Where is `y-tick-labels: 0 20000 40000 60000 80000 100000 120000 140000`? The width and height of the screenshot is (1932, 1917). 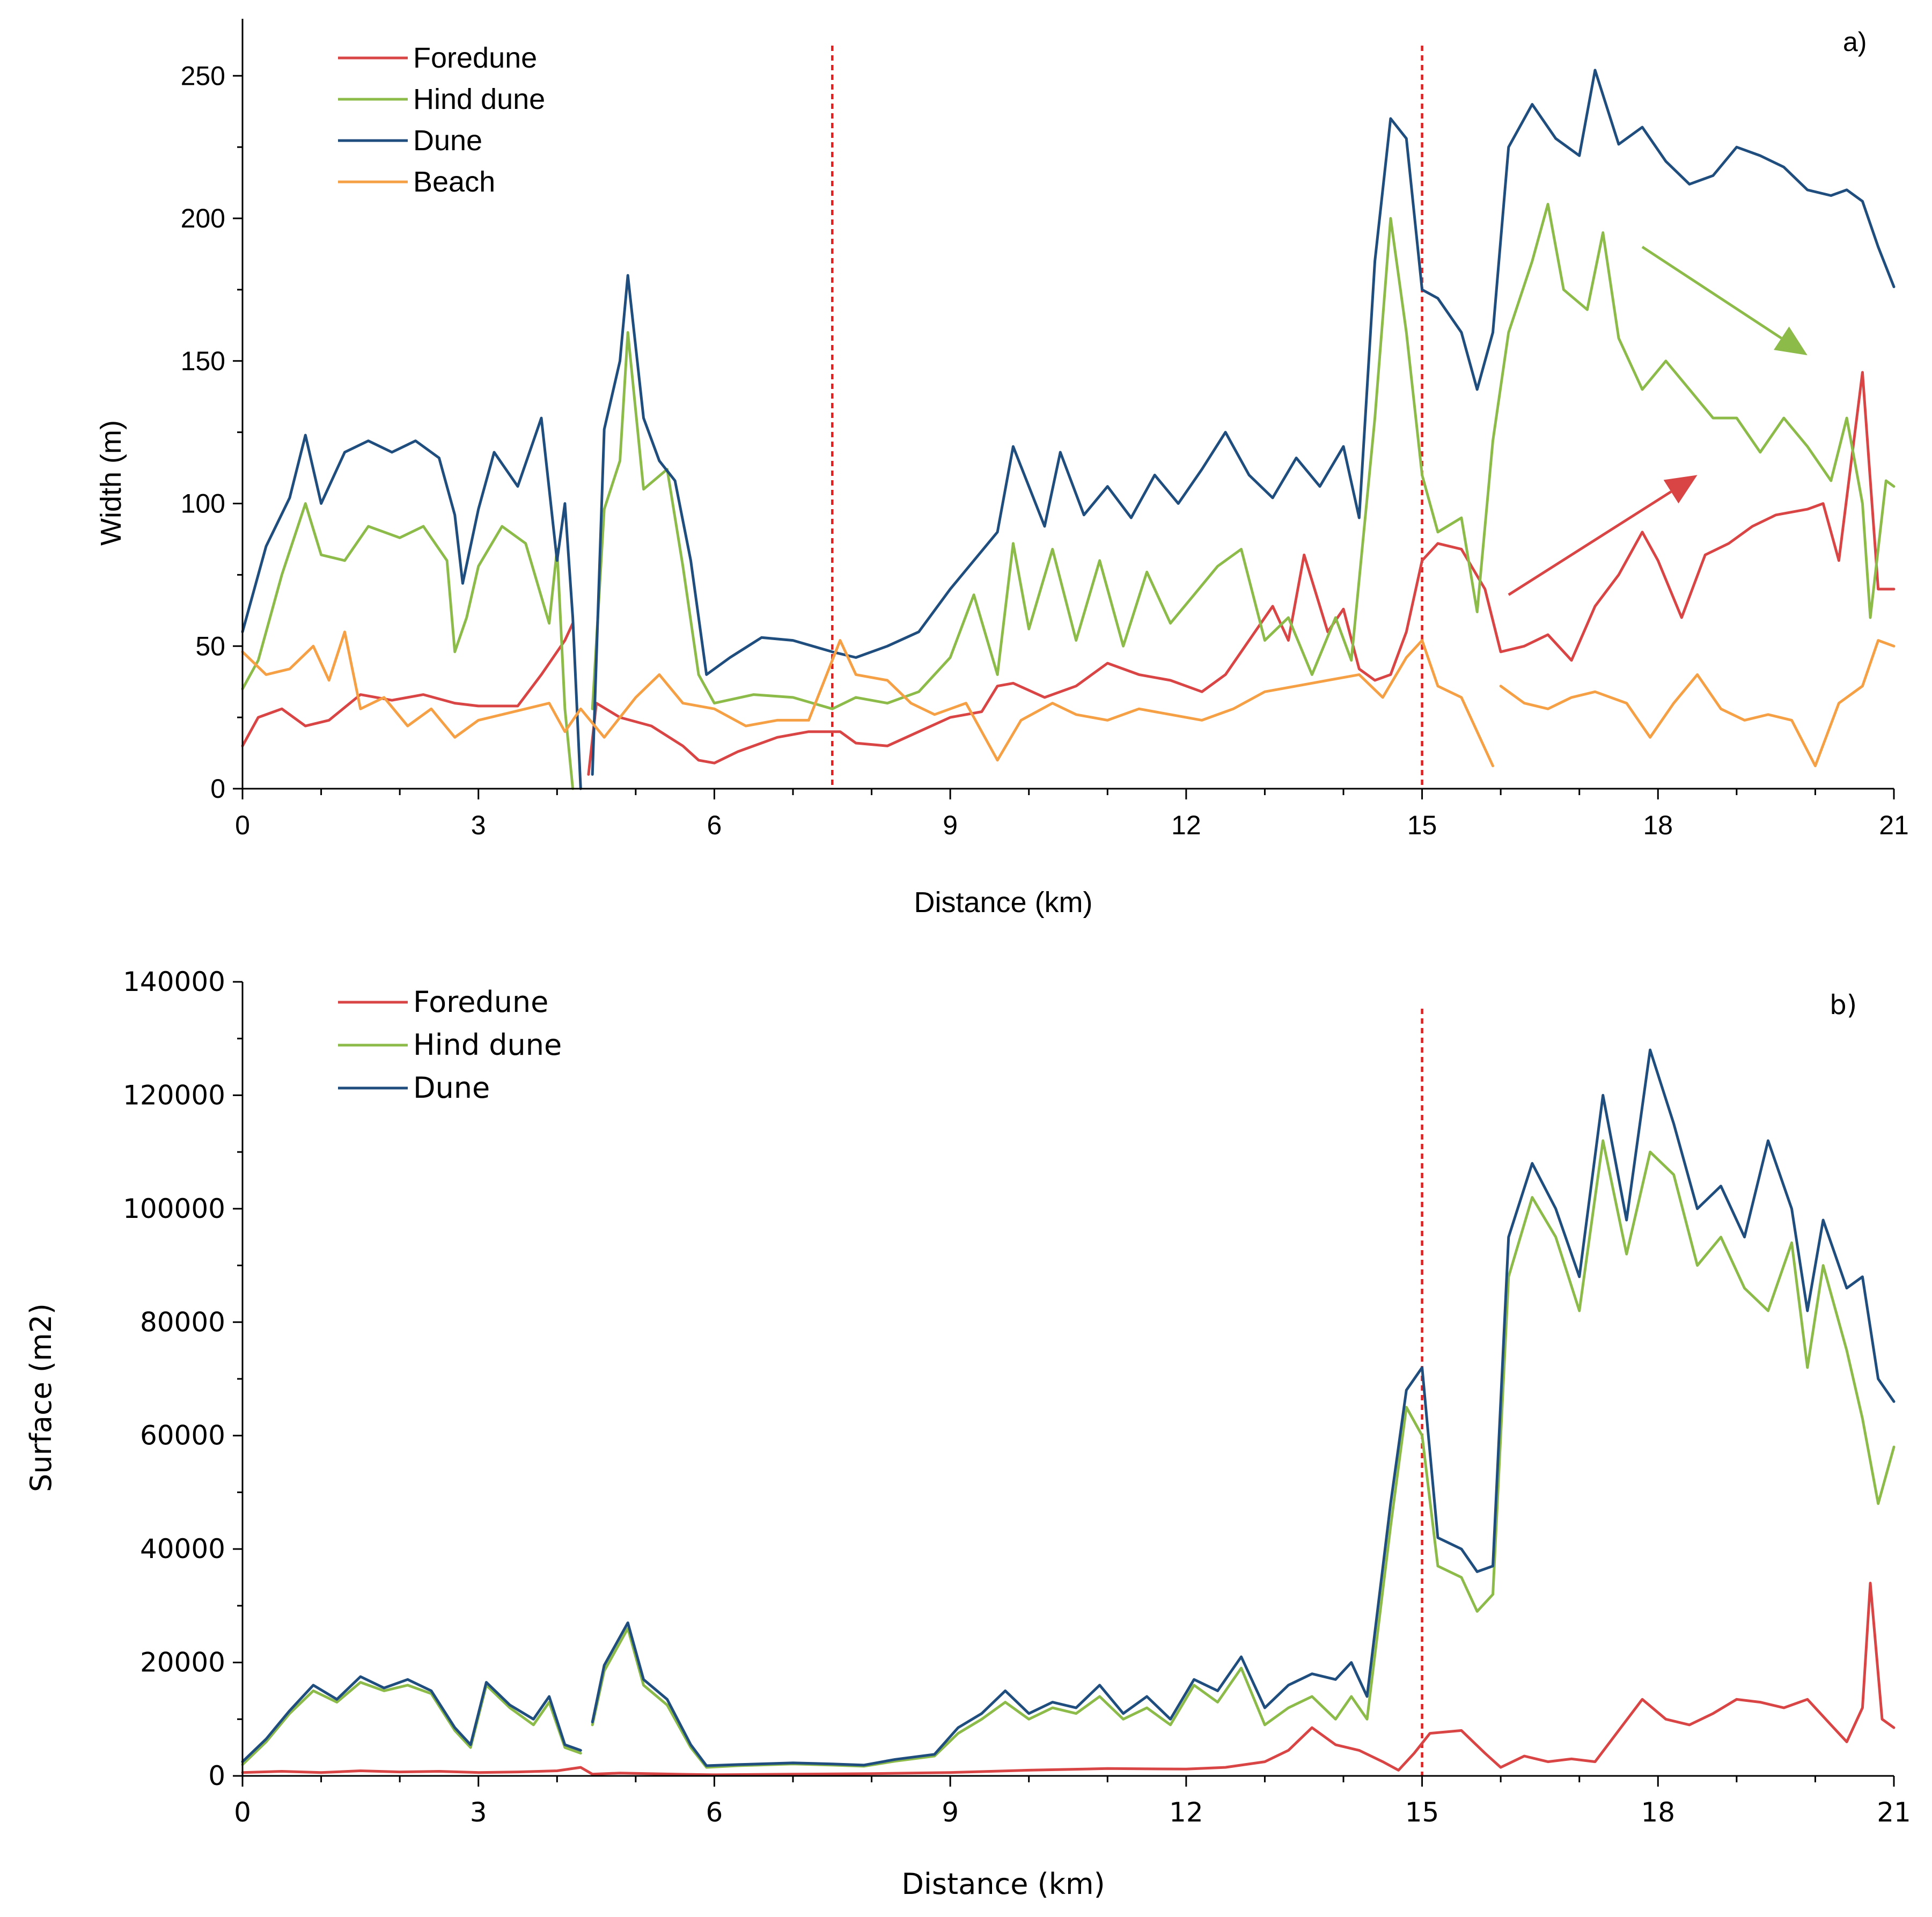
y-tick-labels: 0 20000 40000 60000 80000 100000 120000 140000 is located at coordinates (174, 1378).